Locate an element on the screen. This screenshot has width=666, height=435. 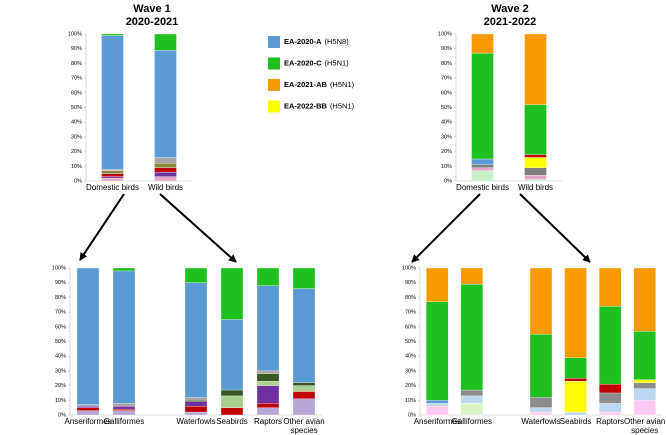
wave-title: Wave 1 is located at coordinates (152, 9).